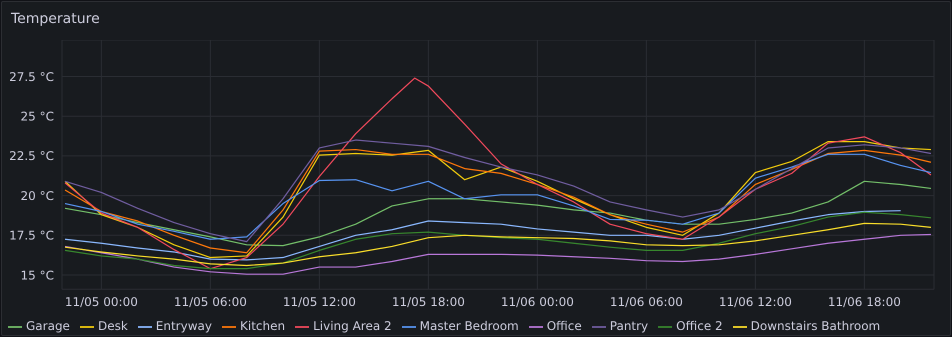 This screenshot has width=952, height=337. What do you see at coordinates (184, 326) in the screenshot?
I see `legend-label: Entryway` at bounding box center [184, 326].